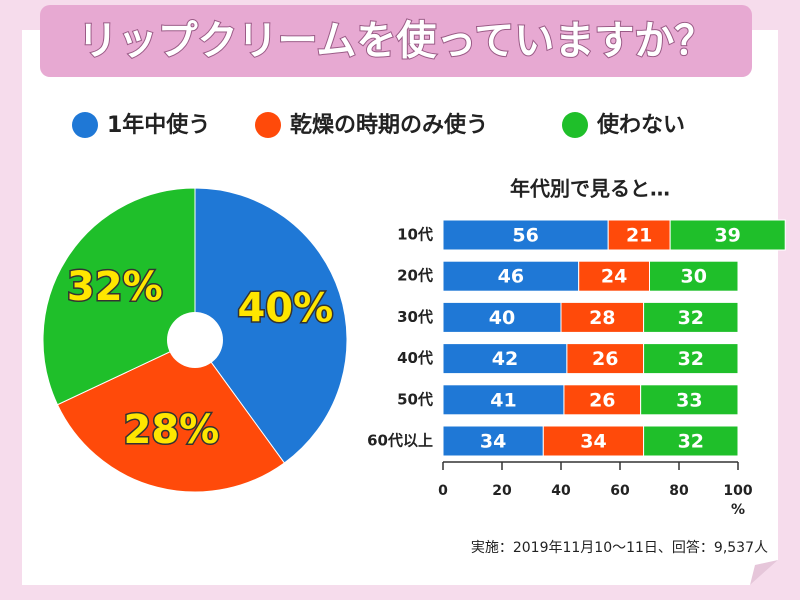  I want to click on bar-value-label: 56, so click(525, 236).